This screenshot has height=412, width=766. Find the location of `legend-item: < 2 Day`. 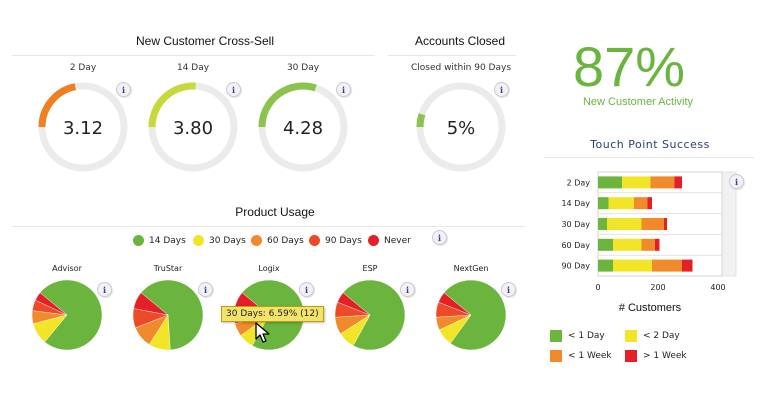

legend-item: < 2 Day is located at coordinates (652, 336).